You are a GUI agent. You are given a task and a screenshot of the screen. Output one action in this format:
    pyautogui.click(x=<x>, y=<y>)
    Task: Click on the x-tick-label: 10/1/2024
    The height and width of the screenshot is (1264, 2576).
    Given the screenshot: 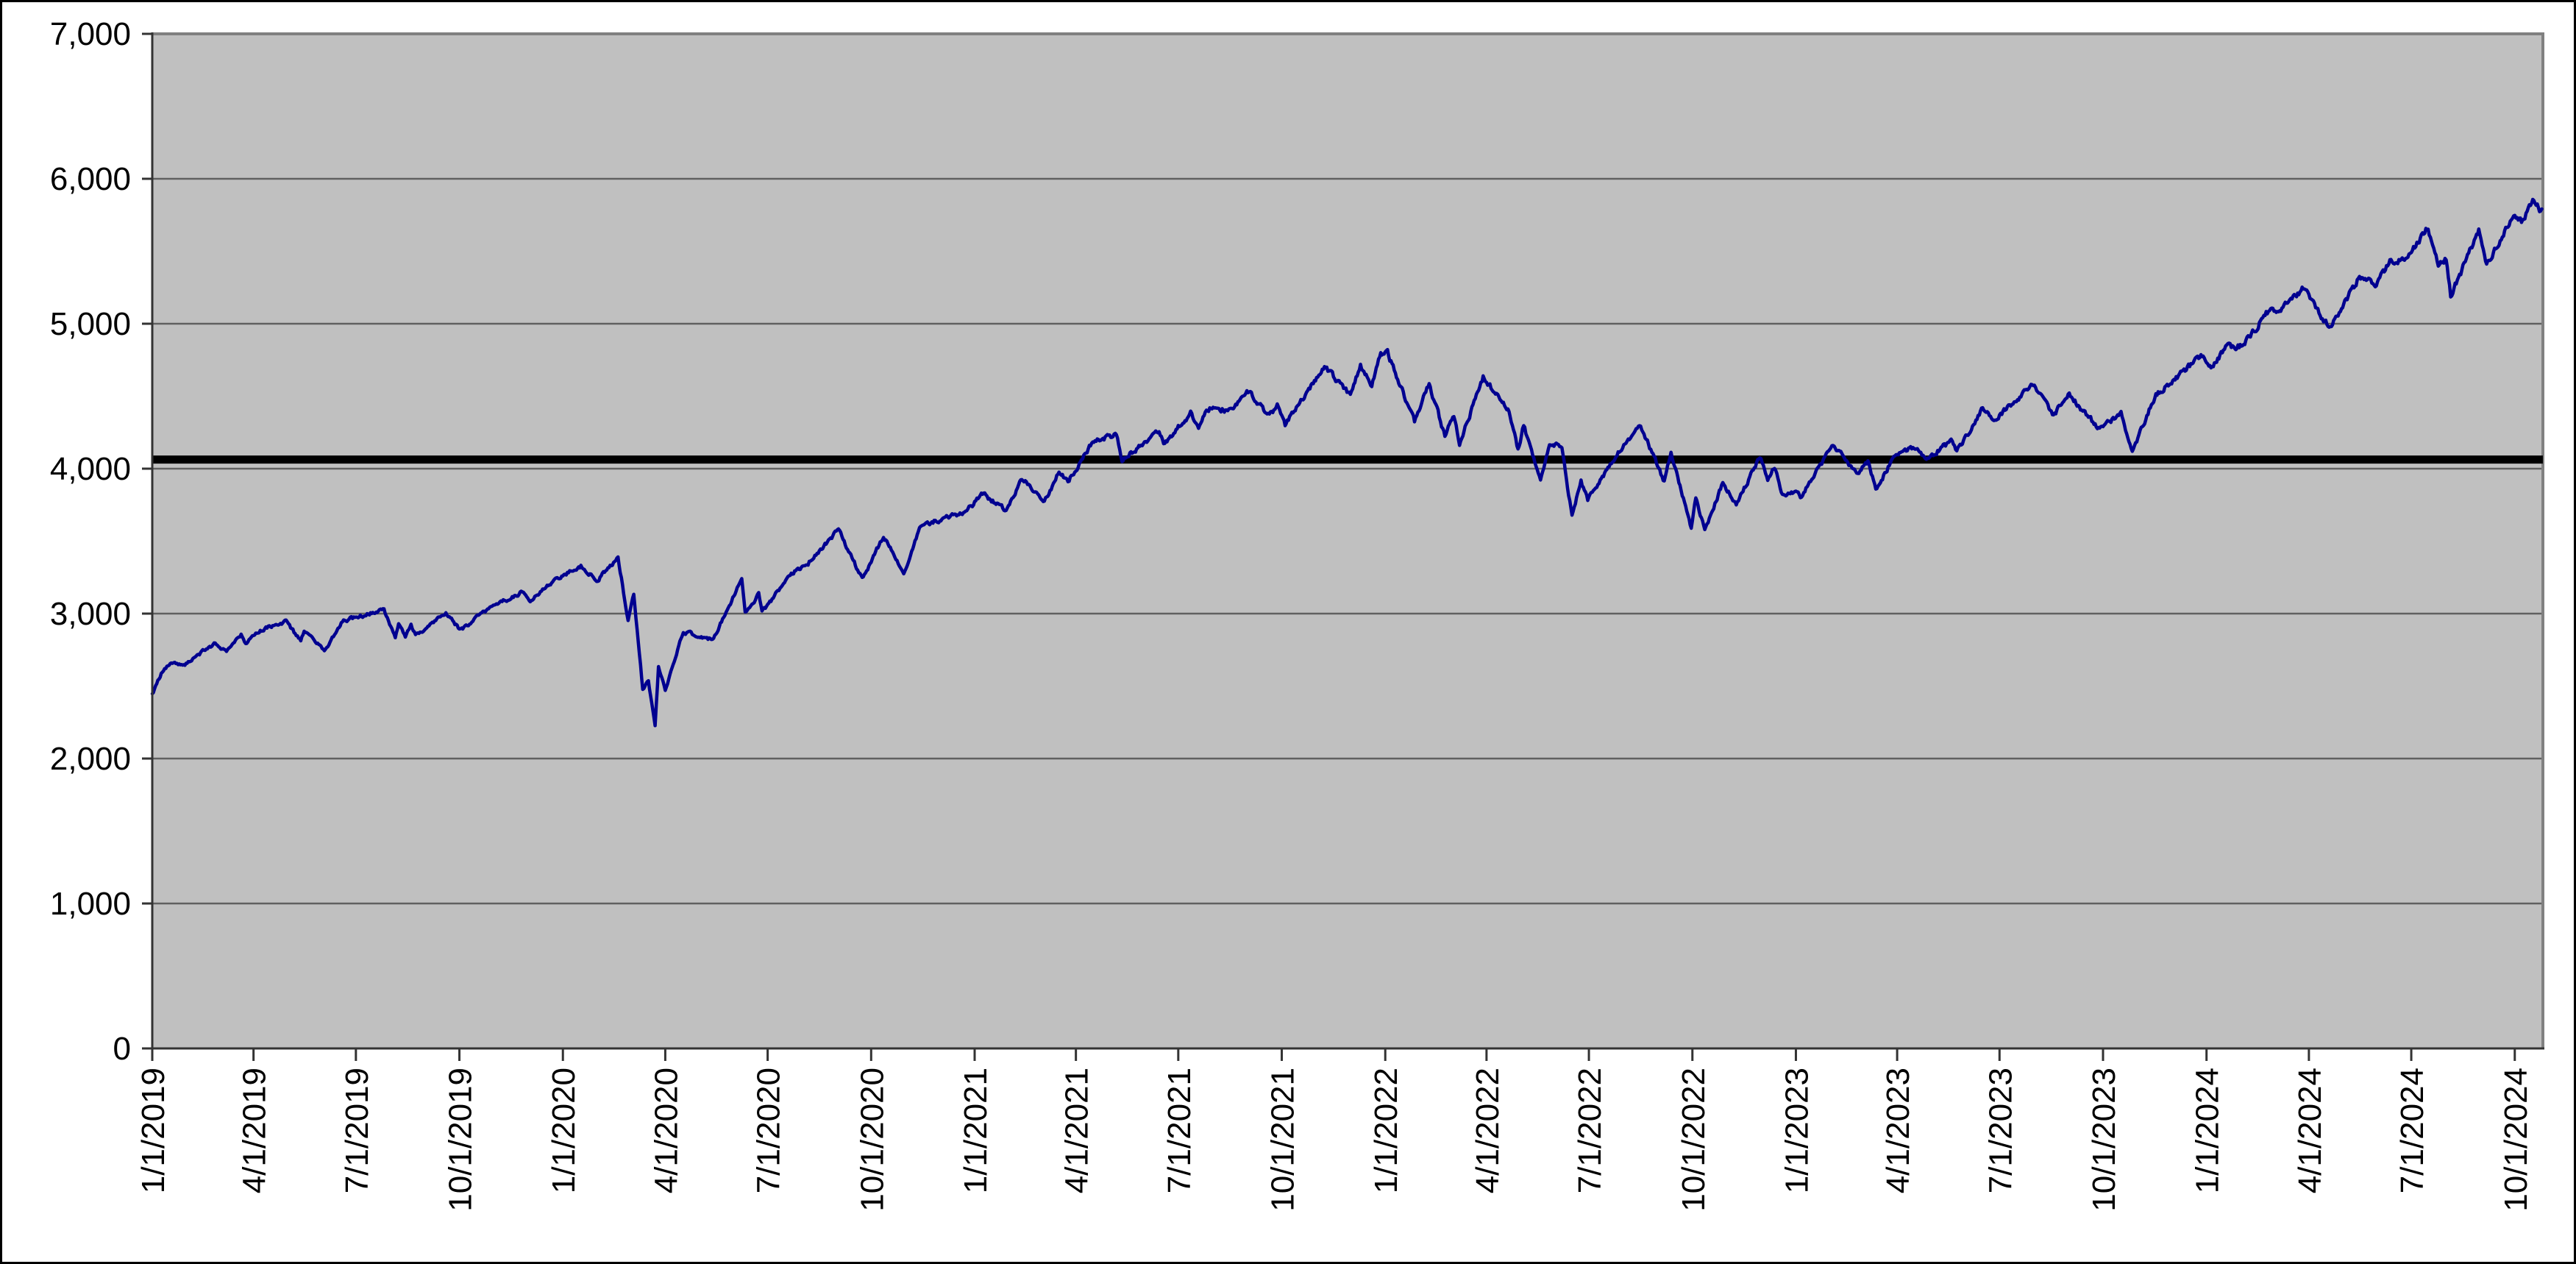 What is the action you would take?
    pyautogui.click(x=2516, y=1140)
    